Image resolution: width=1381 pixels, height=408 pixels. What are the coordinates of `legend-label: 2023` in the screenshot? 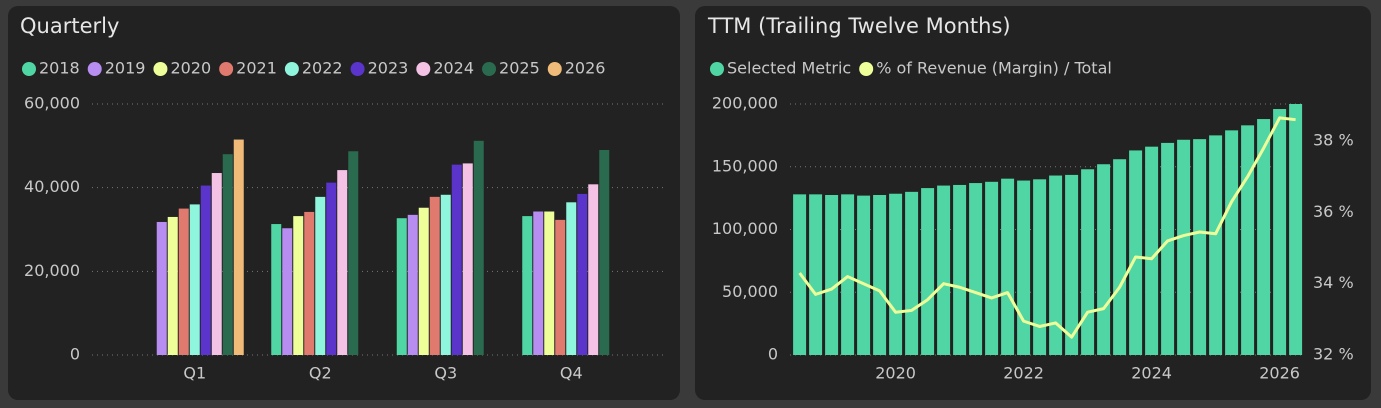 It's located at (388, 68).